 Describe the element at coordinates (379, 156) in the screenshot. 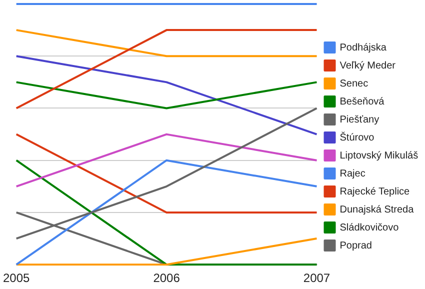

I see `legend-label: Liptovský Mikuláš` at that location.